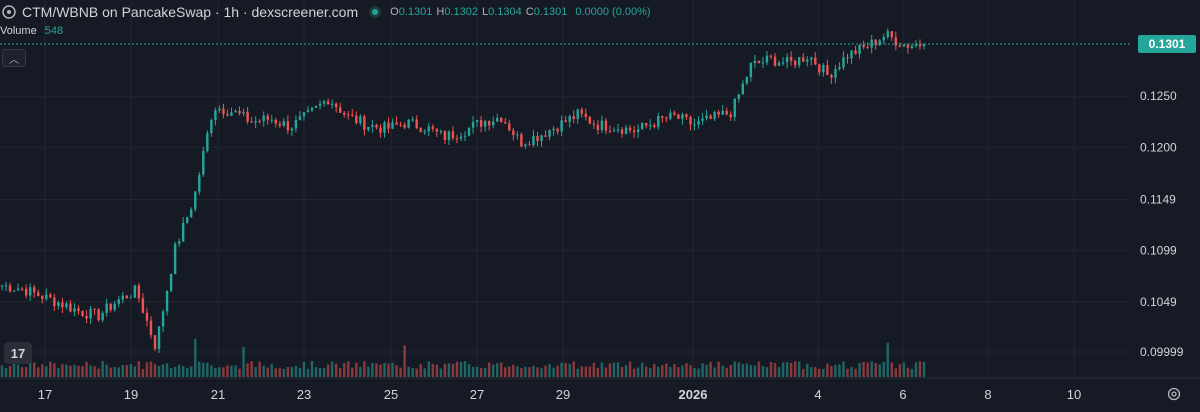  I want to click on time-tick-label: 2026, so click(693, 394).